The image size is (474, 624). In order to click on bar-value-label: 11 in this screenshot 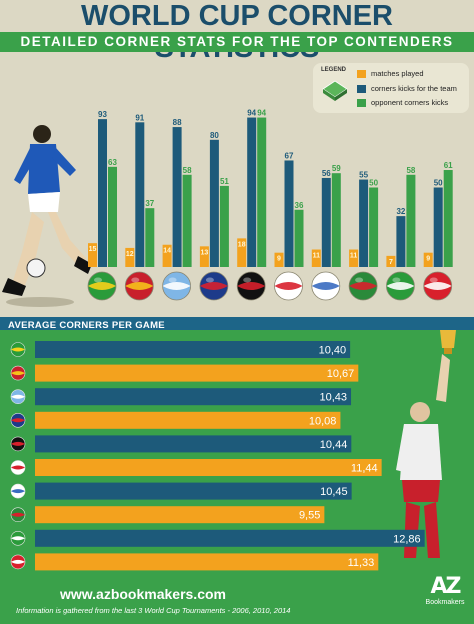, I will do `click(317, 256)`.